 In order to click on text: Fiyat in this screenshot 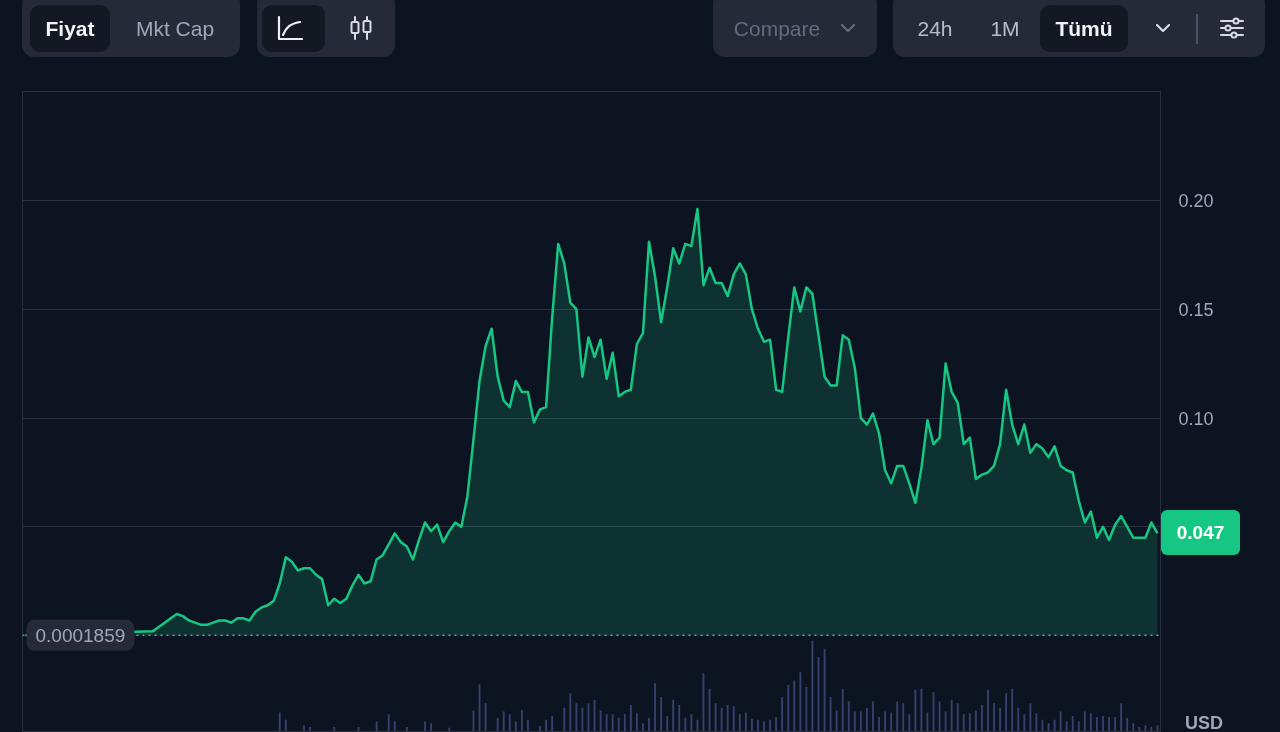, I will do `click(70, 28)`.